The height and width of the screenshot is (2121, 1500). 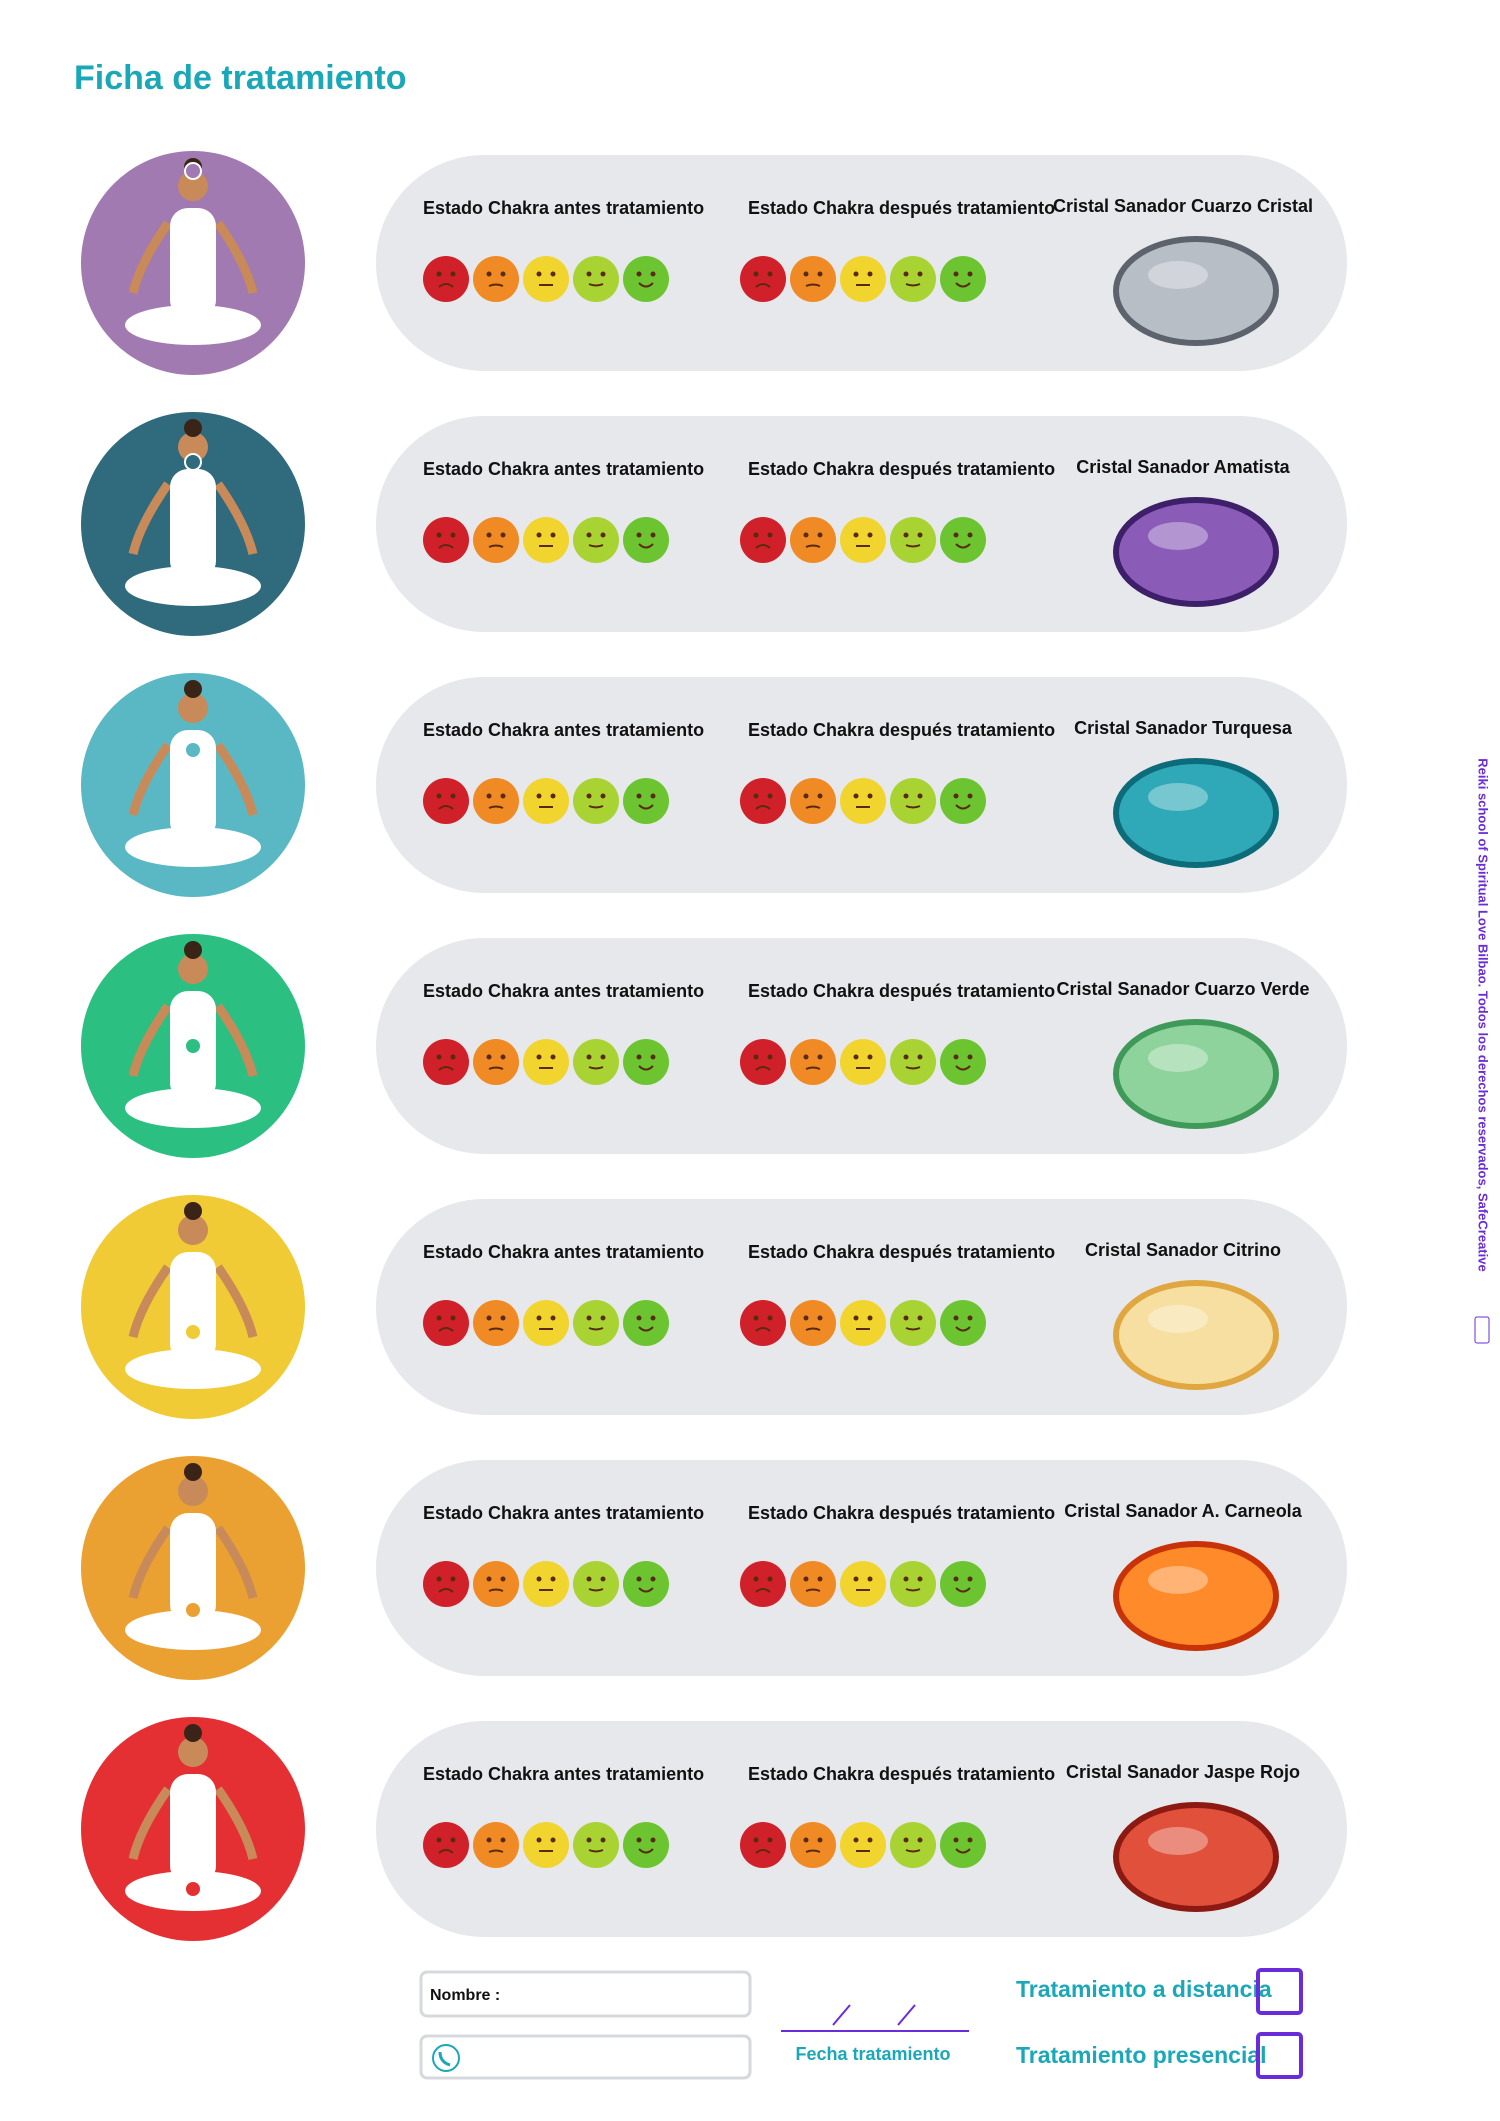 What do you see at coordinates (193, 263) in the screenshot?
I see `figure-body` at bounding box center [193, 263].